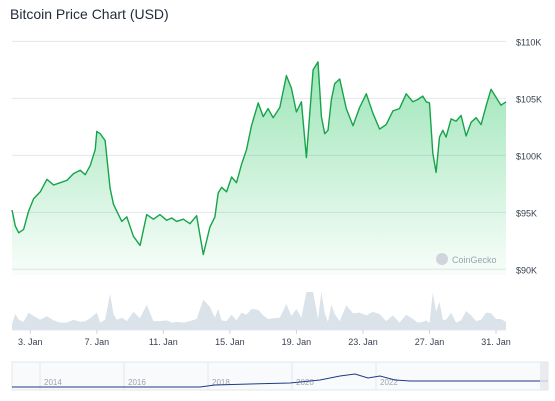 This screenshot has width=555, height=401. Describe the element at coordinates (526, 270) in the screenshot. I see `y-tick-label: $90K` at that location.